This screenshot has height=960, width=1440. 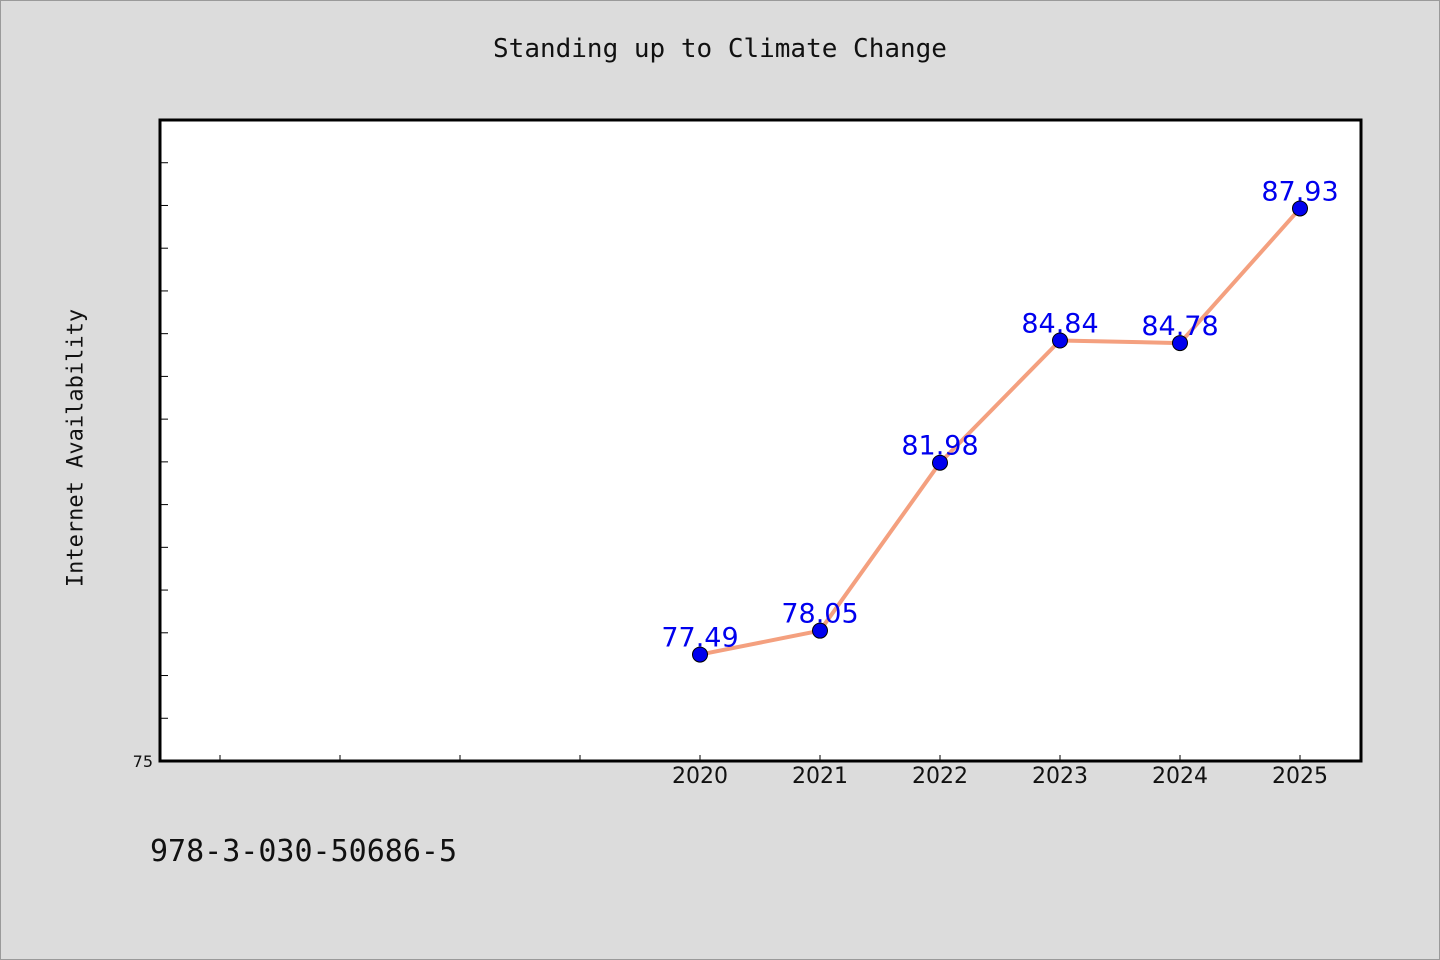 What do you see at coordinates (699, 638) in the screenshot?
I see `data-label: 77.49` at bounding box center [699, 638].